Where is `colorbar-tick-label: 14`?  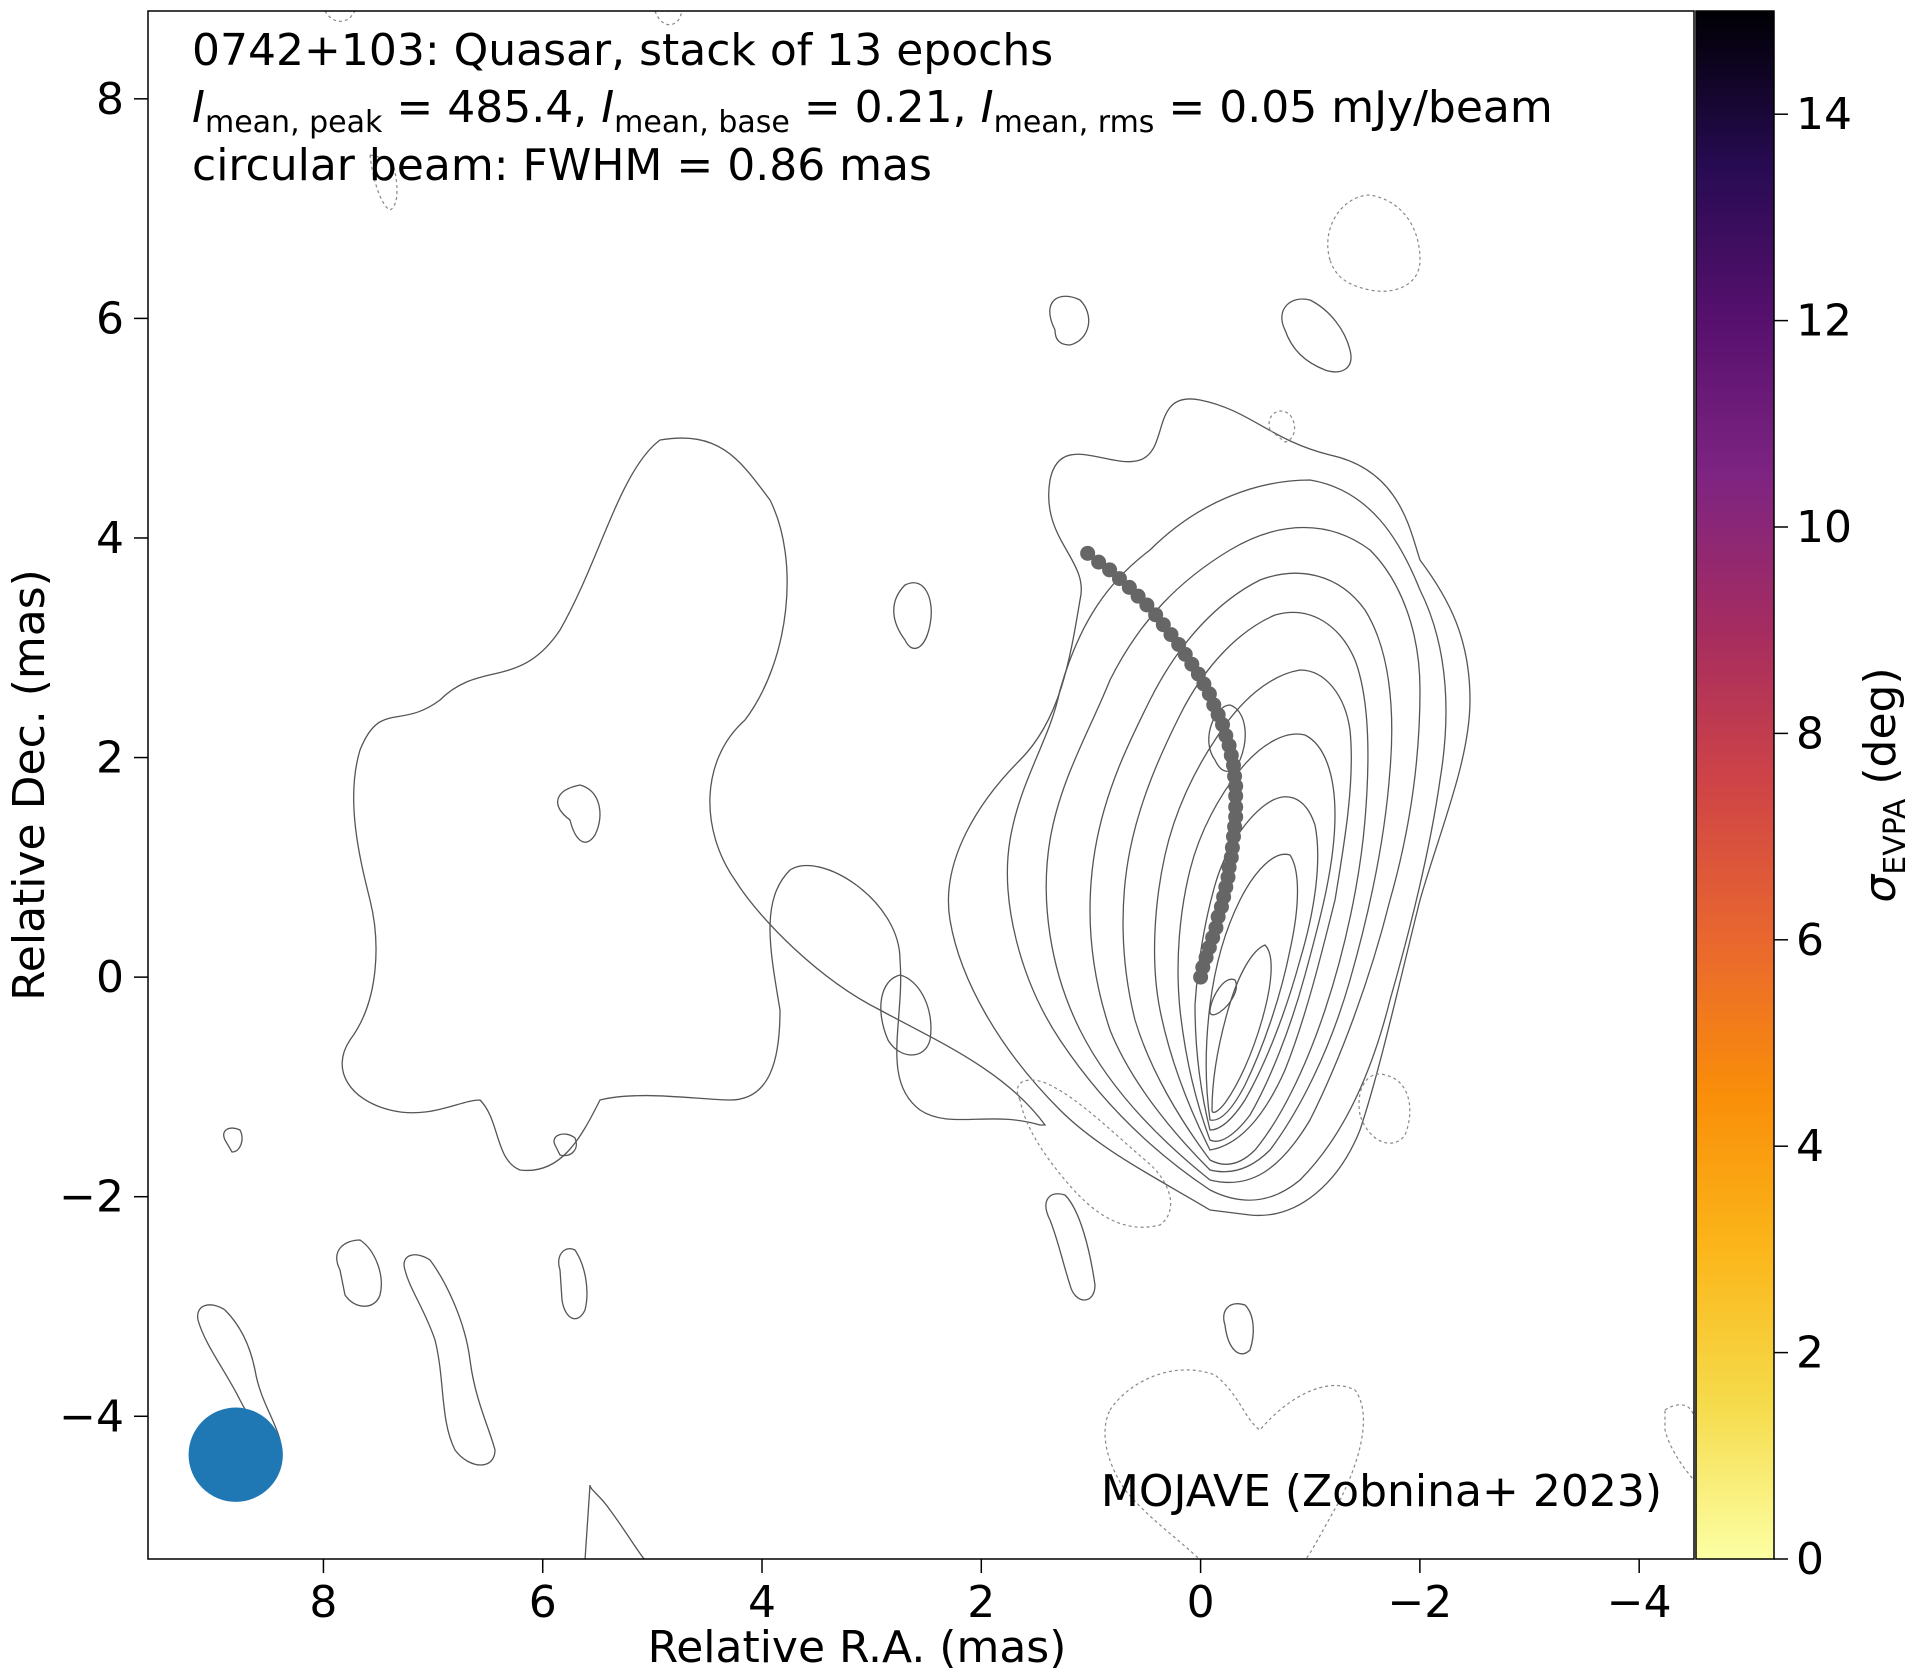
colorbar-tick-label: 14 is located at coordinates (1824, 114).